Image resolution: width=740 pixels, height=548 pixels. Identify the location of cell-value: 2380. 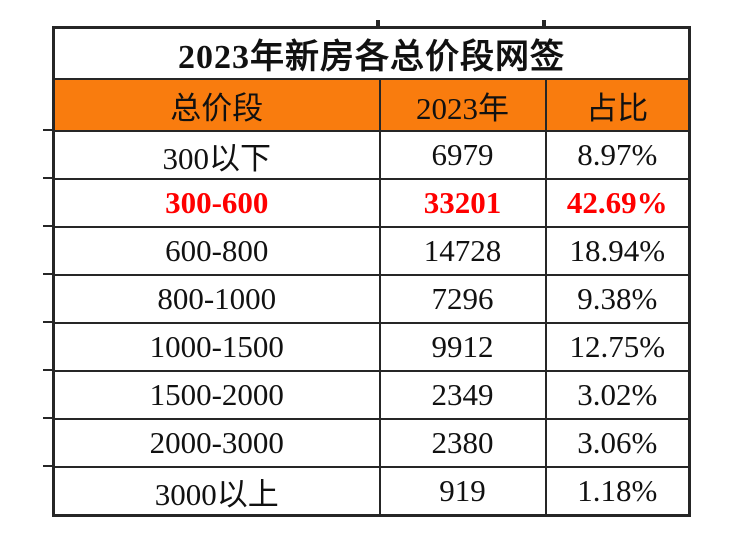
(462, 443).